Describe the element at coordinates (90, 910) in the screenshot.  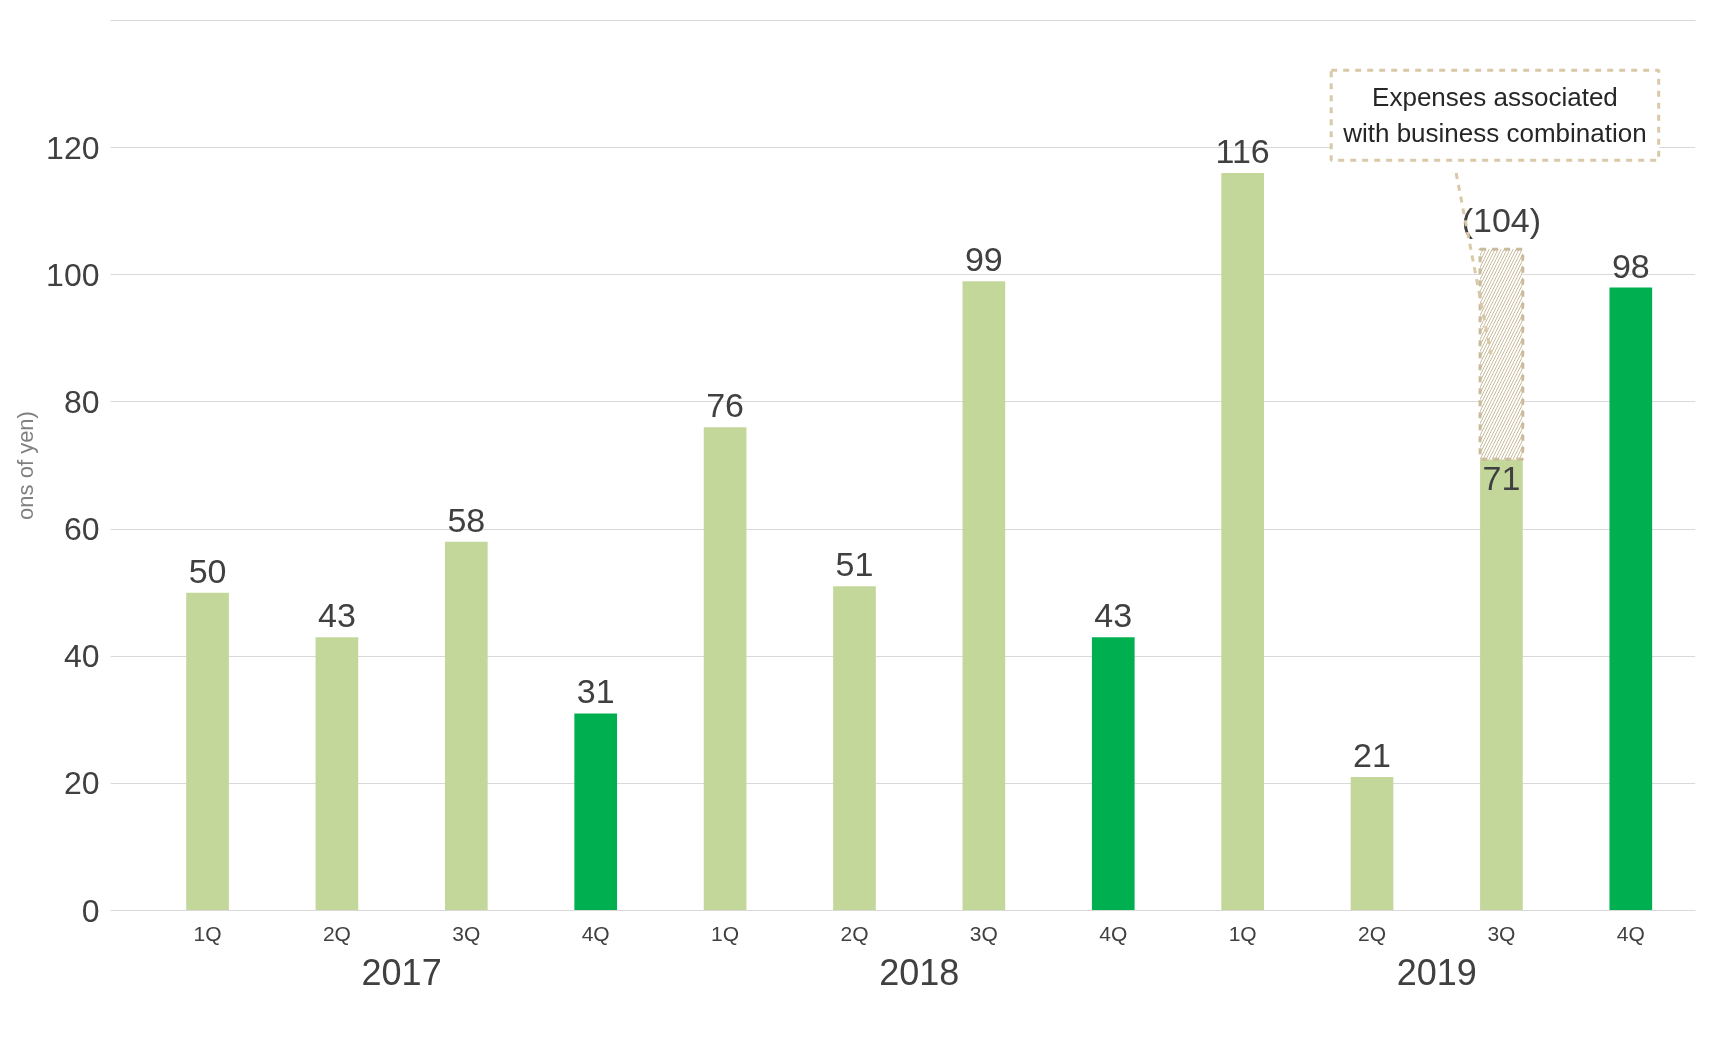
I see `y-tick-label: 0` at that location.